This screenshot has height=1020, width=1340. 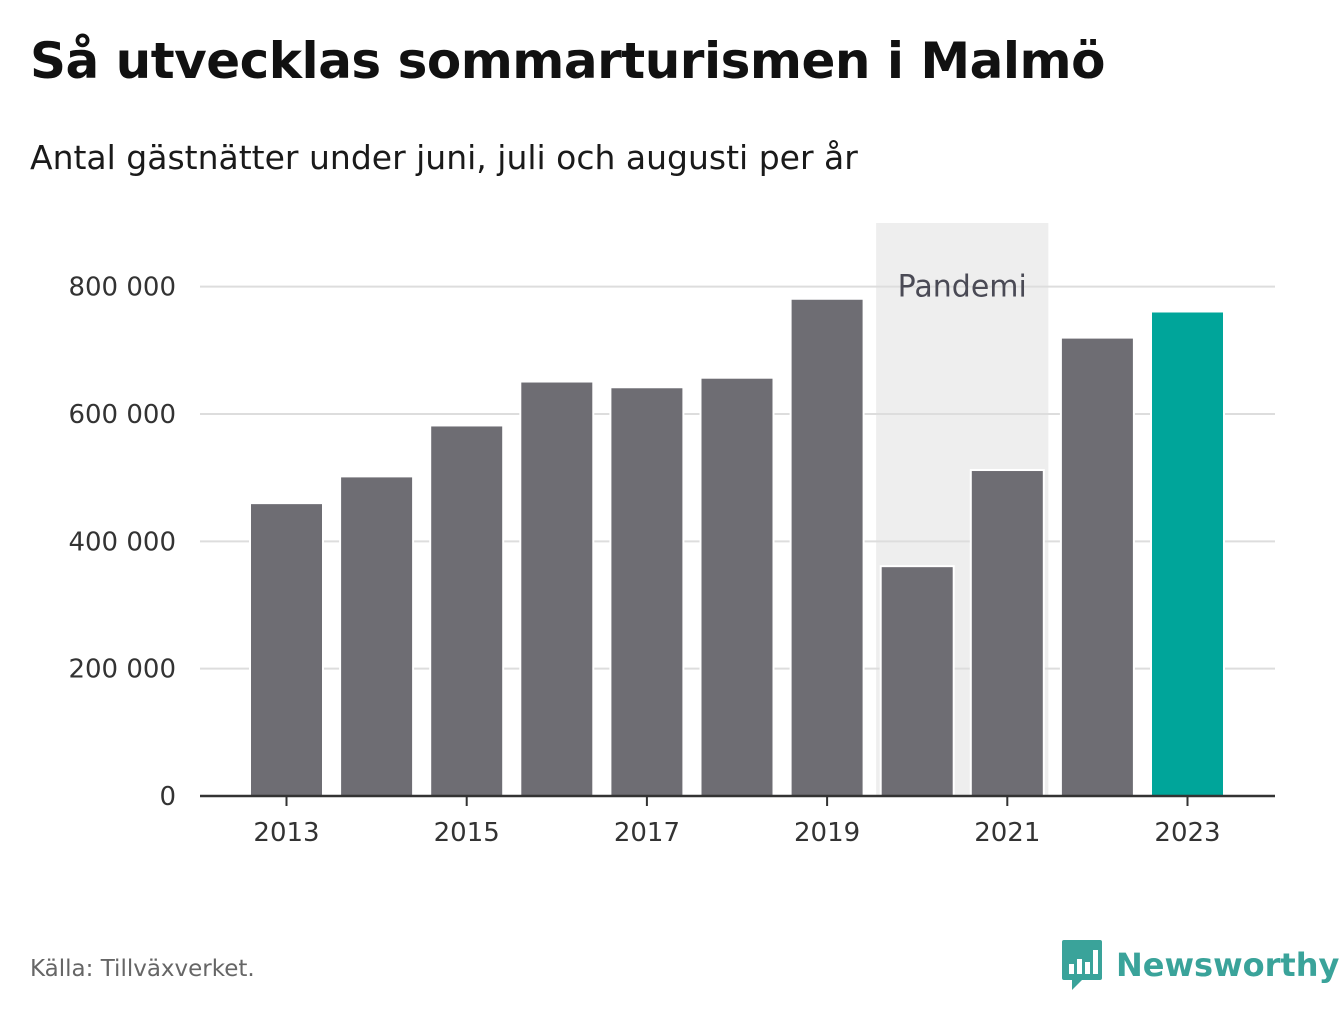 What do you see at coordinates (286, 649) in the screenshot?
I see `bar-2013` at bounding box center [286, 649].